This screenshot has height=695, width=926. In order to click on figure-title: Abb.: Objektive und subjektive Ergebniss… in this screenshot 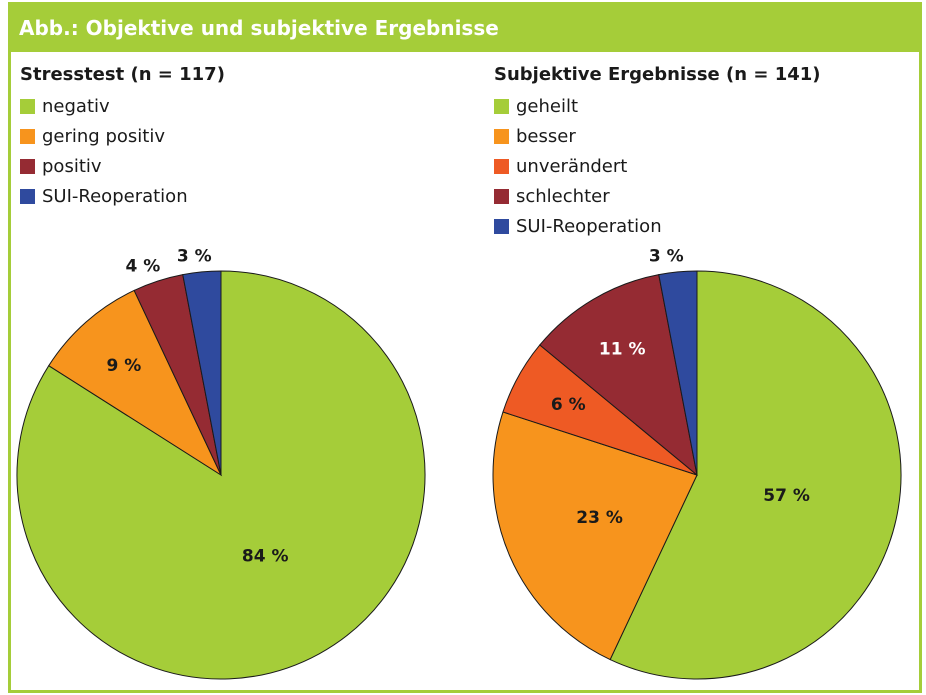, I will do `click(259, 28)`.